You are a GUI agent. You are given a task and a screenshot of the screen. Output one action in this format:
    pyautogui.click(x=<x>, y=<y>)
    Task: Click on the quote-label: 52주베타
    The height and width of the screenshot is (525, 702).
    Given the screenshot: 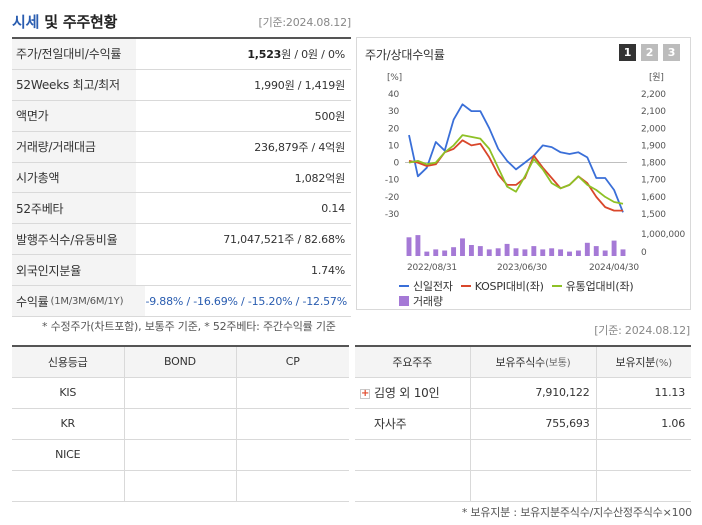 What is the action you would take?
    pyautogui.click(x=74, y=208)
    